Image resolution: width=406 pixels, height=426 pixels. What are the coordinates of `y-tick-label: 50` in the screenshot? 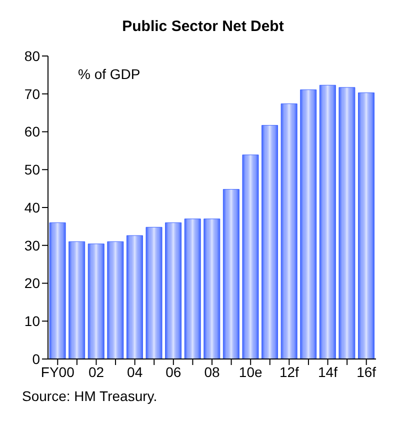 It's located at (32, 170).